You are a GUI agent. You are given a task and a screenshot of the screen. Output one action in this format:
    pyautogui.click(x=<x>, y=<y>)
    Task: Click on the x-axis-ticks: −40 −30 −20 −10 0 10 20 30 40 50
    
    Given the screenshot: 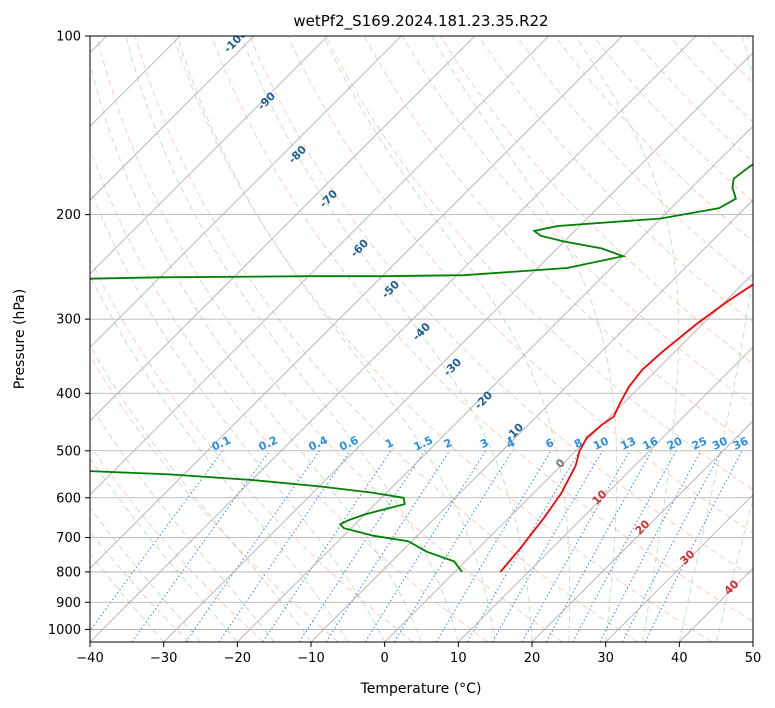 What is the action you would take?
    pyautogui.click(x=418, y=654)
    